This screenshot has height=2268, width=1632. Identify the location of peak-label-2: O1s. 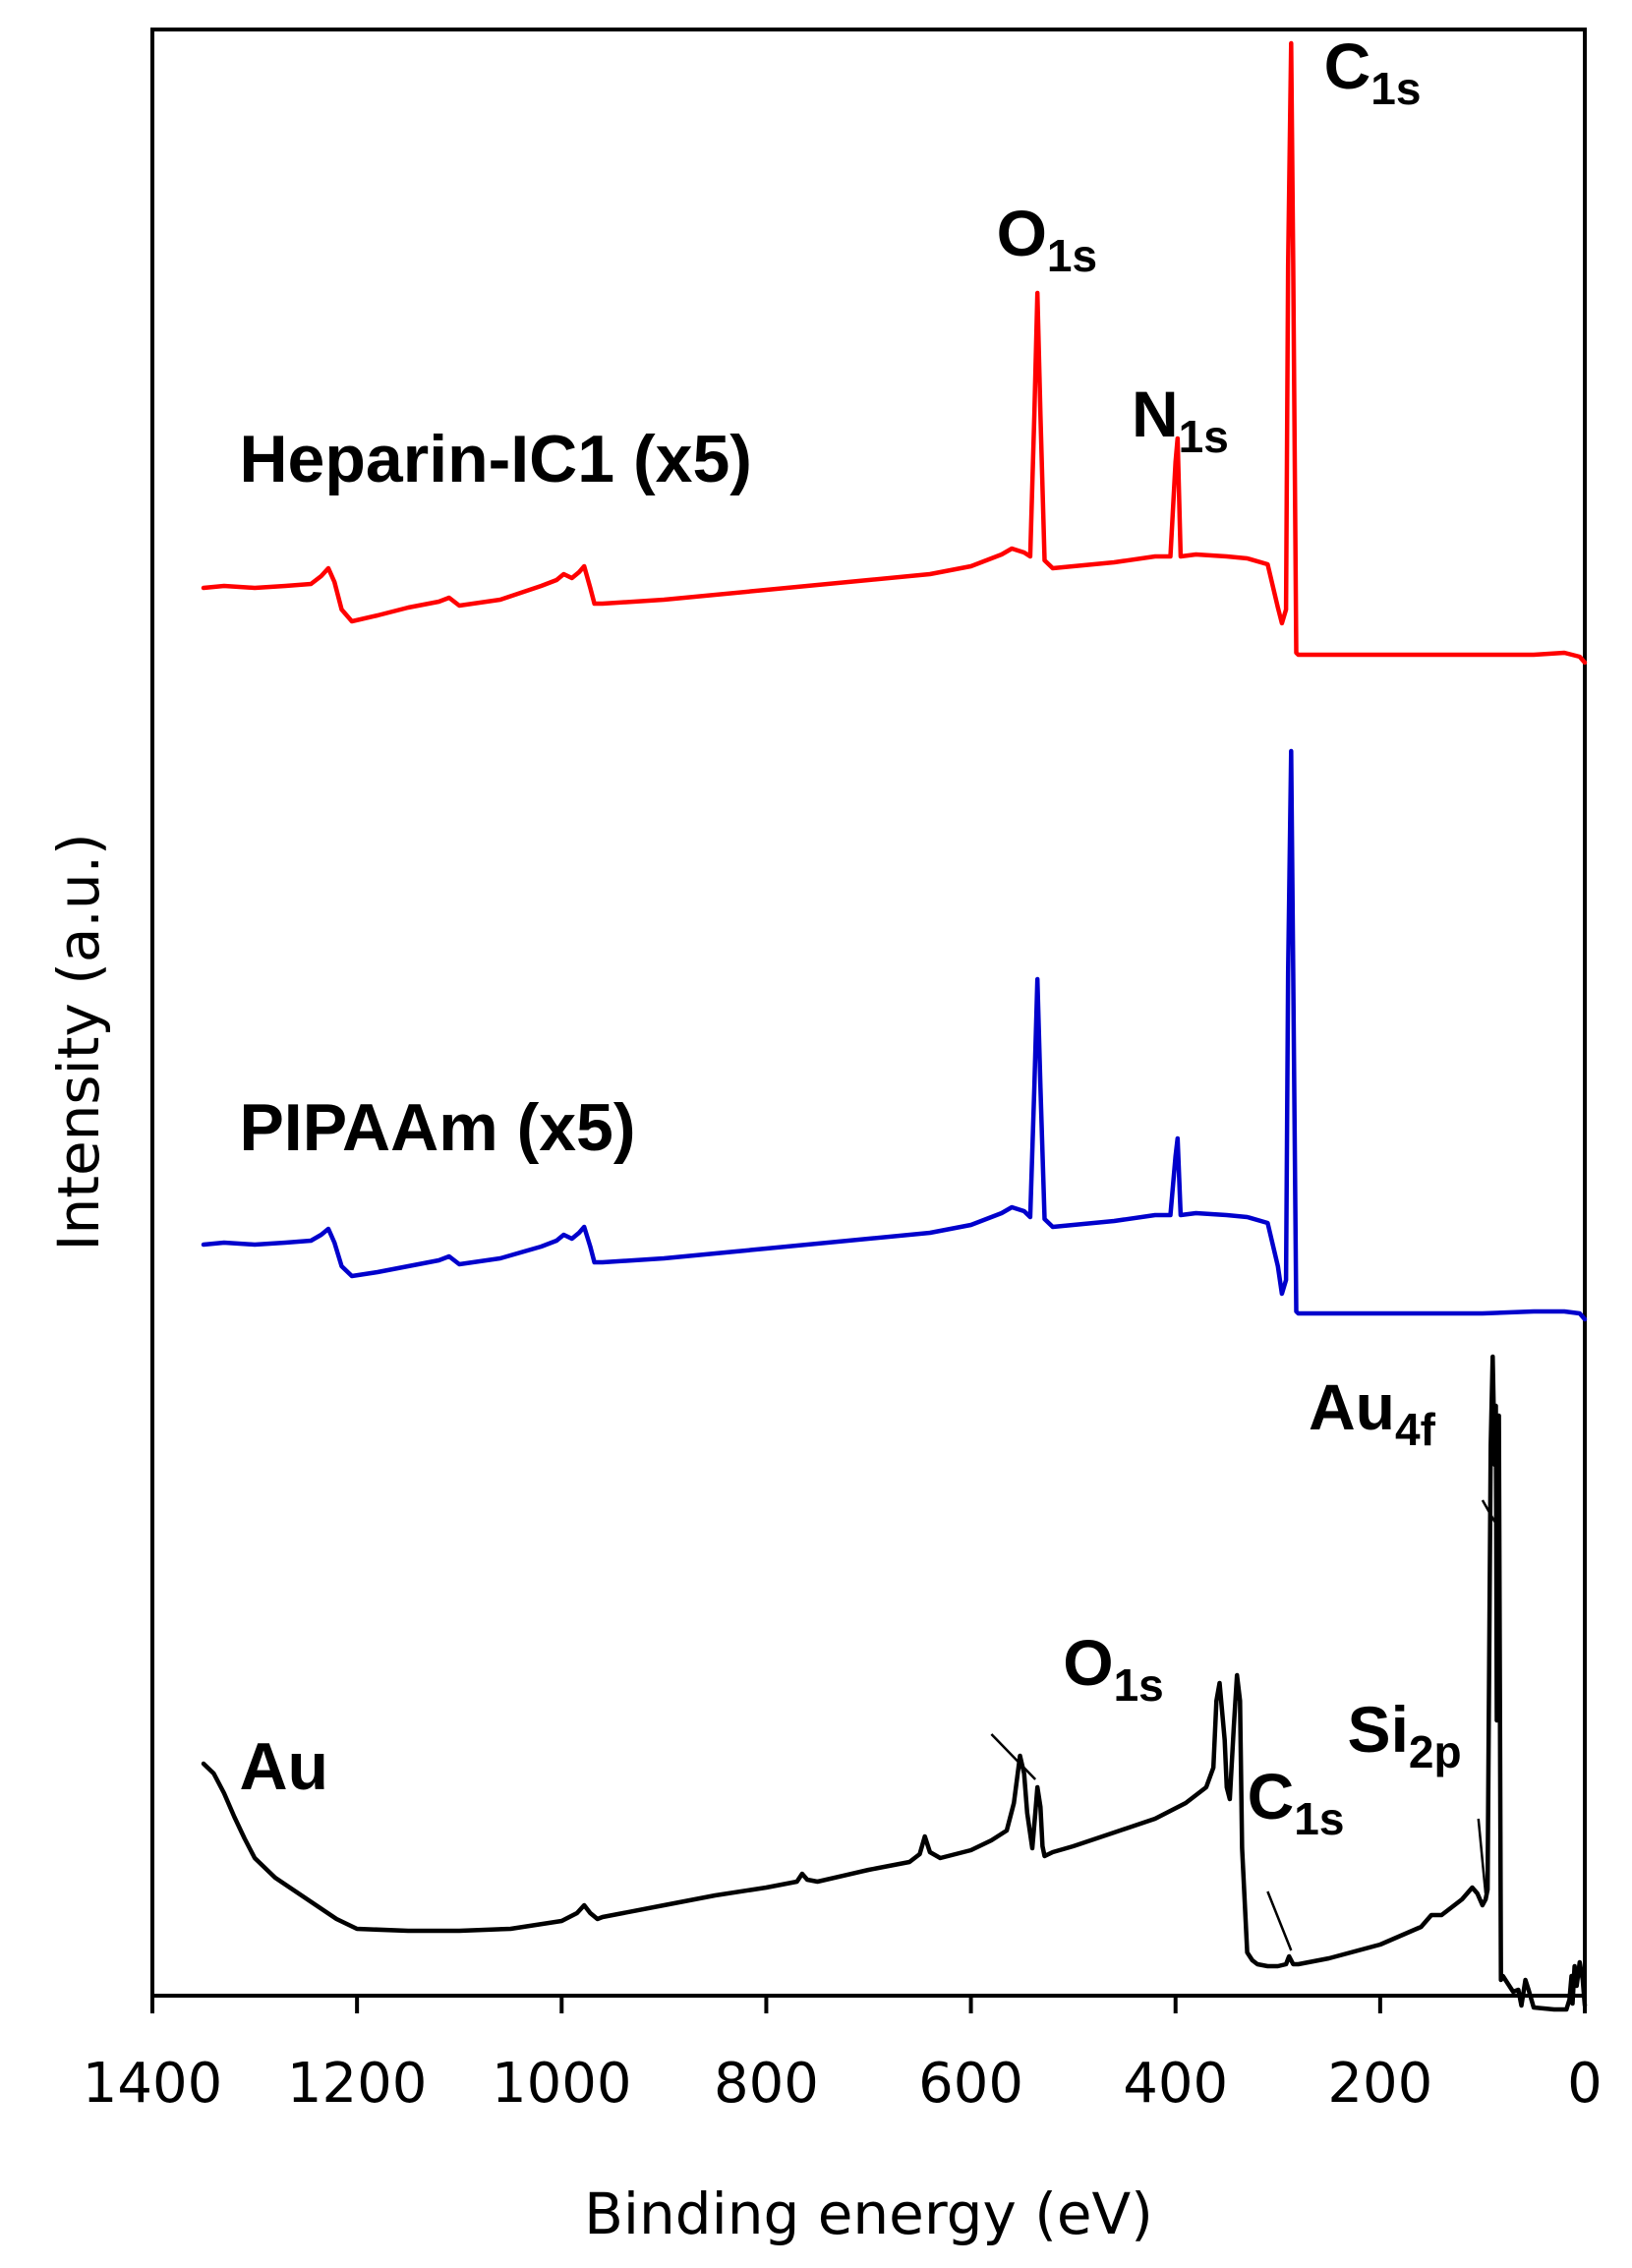
(1047, 239).